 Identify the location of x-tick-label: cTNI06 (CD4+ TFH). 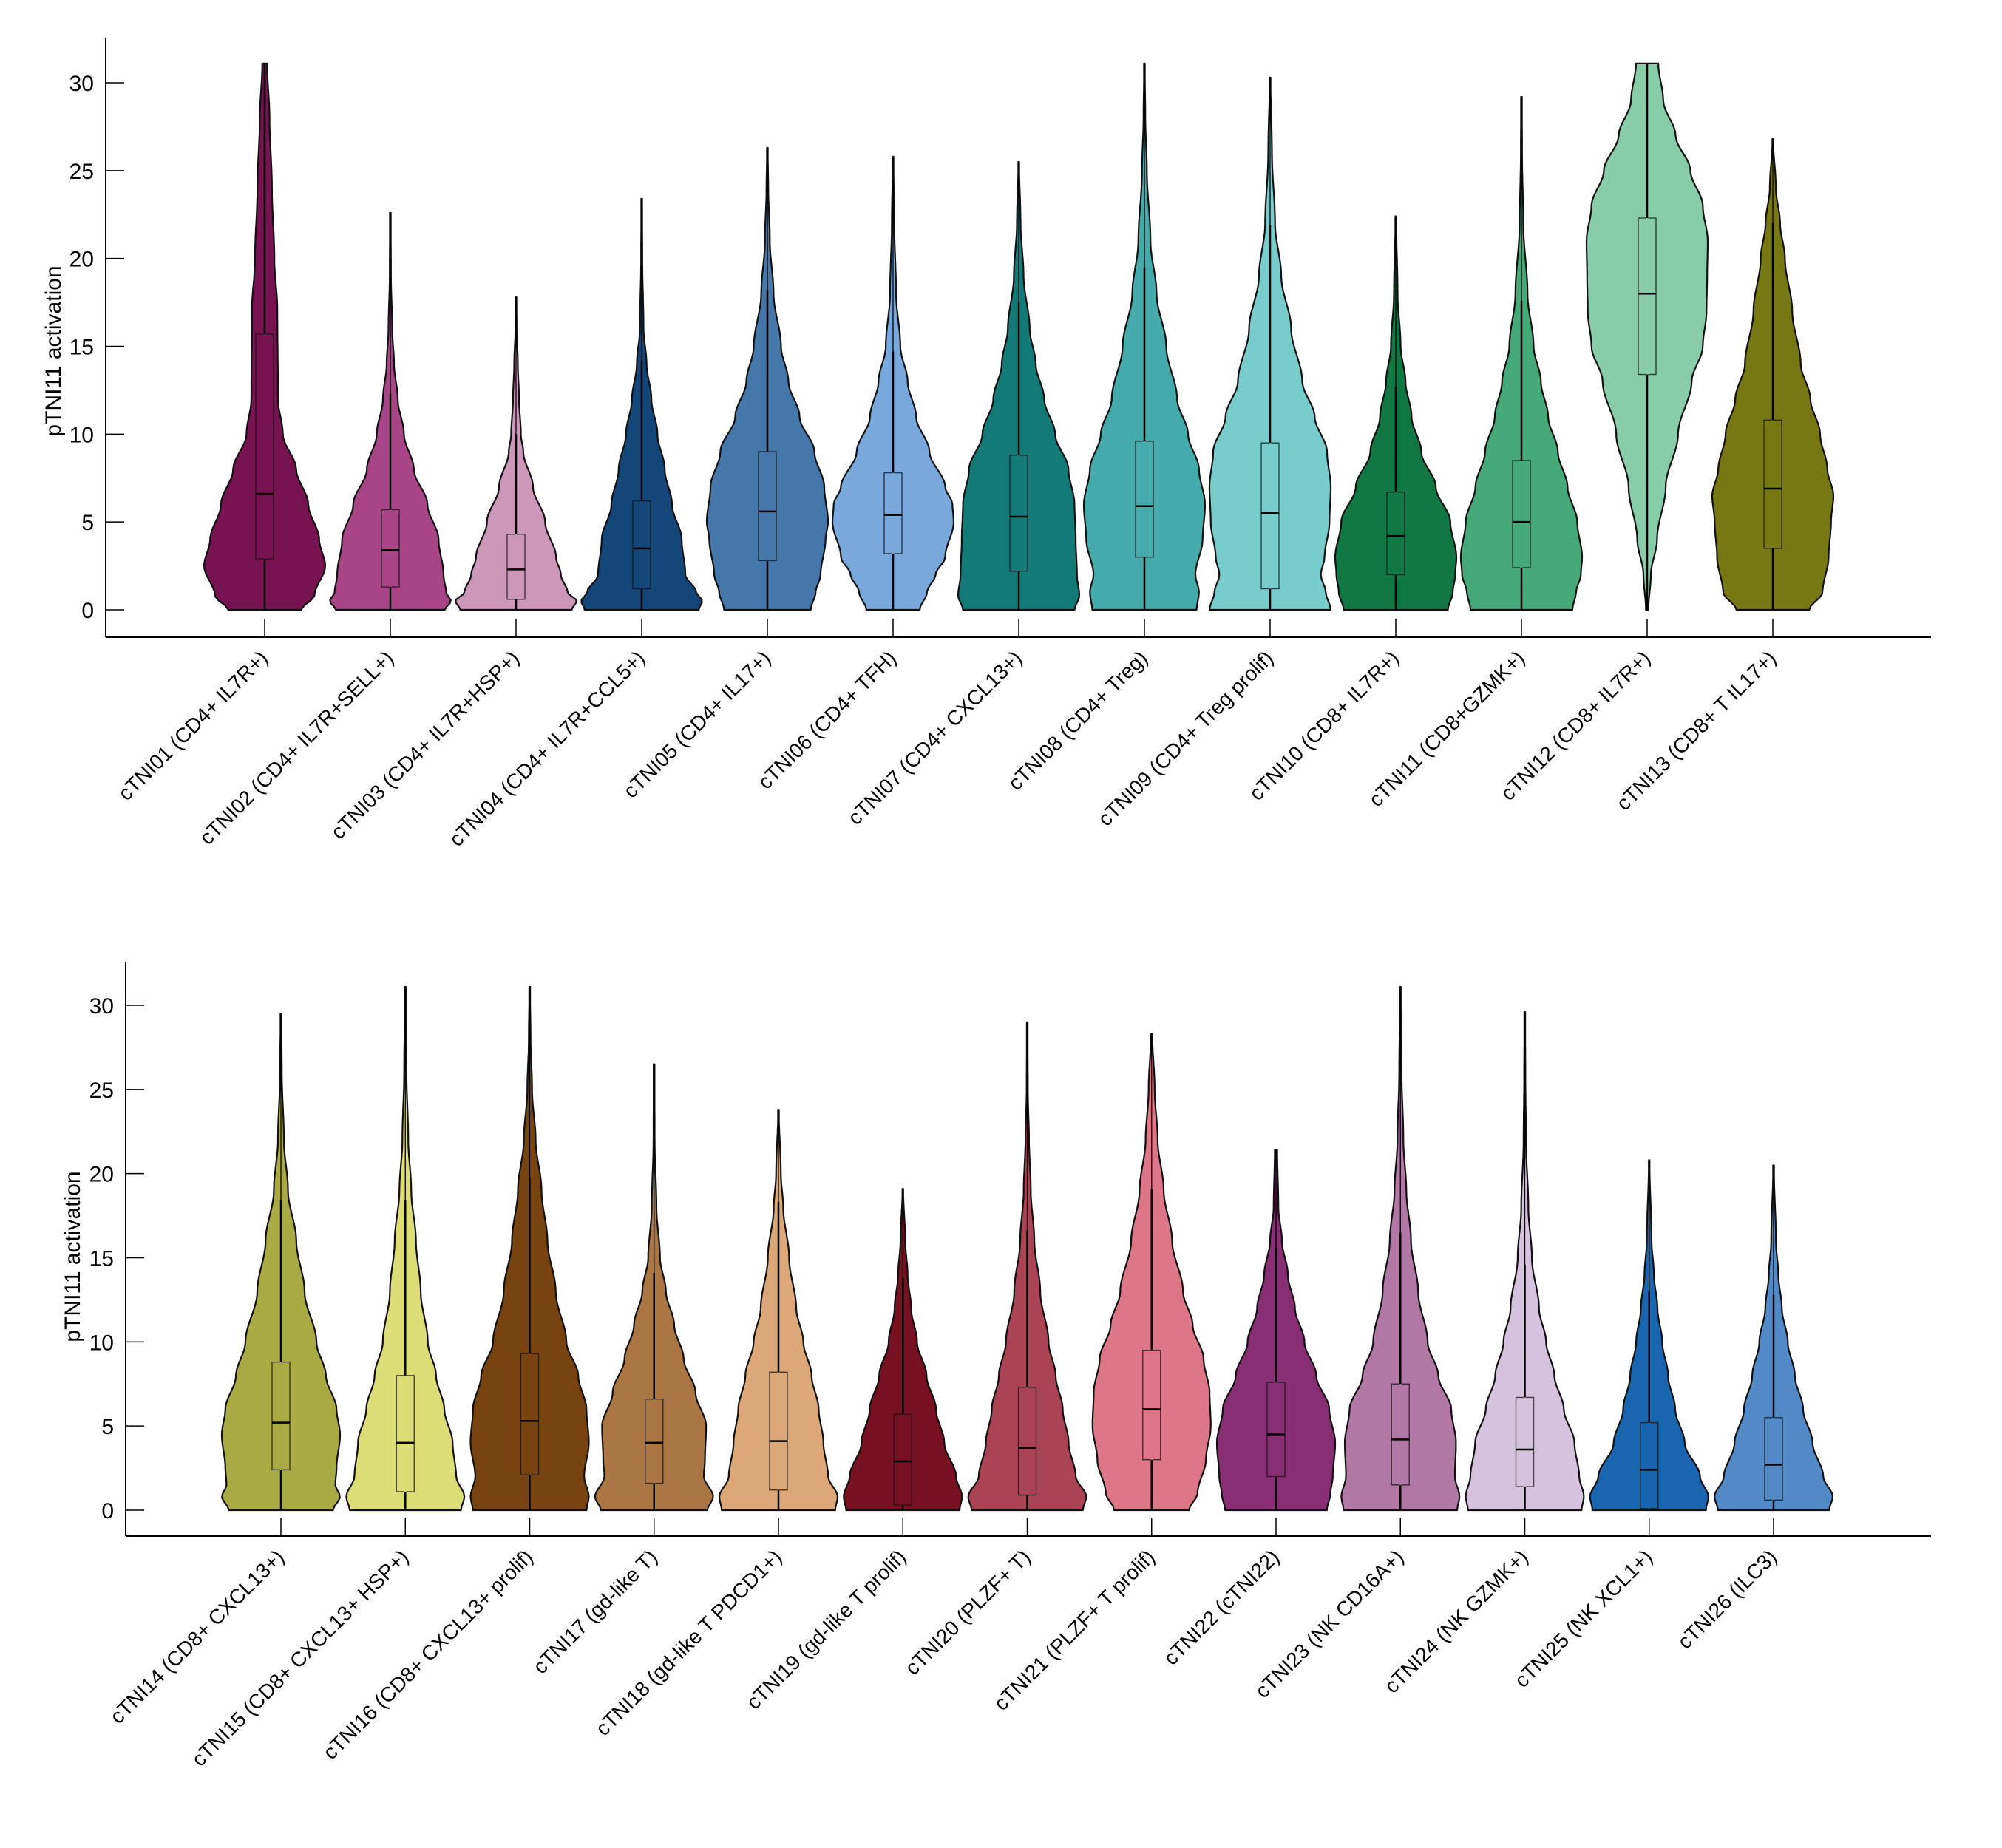
(826, 719).